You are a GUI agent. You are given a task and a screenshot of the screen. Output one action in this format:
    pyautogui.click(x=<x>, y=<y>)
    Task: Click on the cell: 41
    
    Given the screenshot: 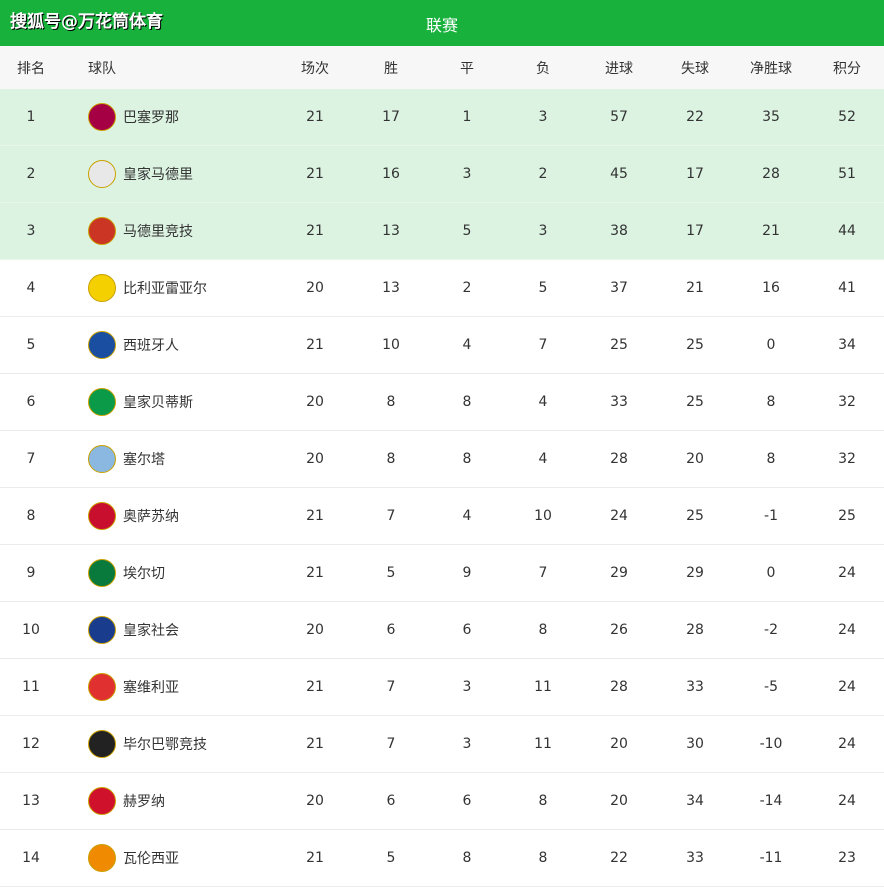 What is the action you would take?
    pyautogui.click(x=847, y=288)
    